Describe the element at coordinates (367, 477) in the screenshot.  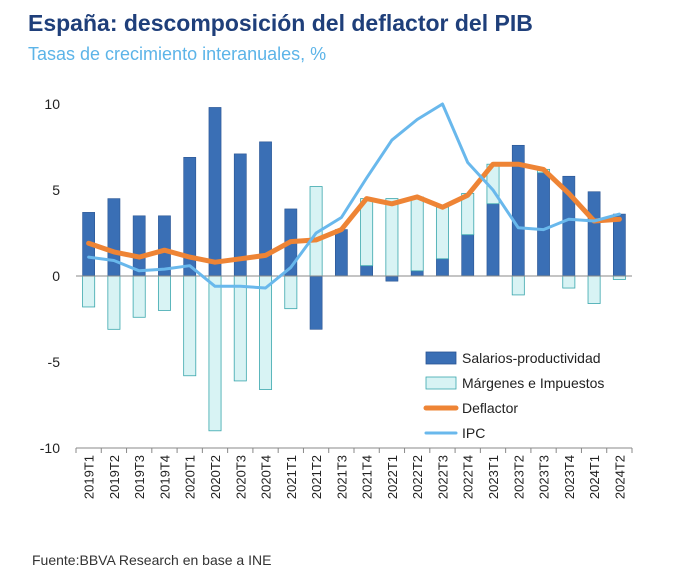
I see `x-tick-label: 2021T4` at that location.